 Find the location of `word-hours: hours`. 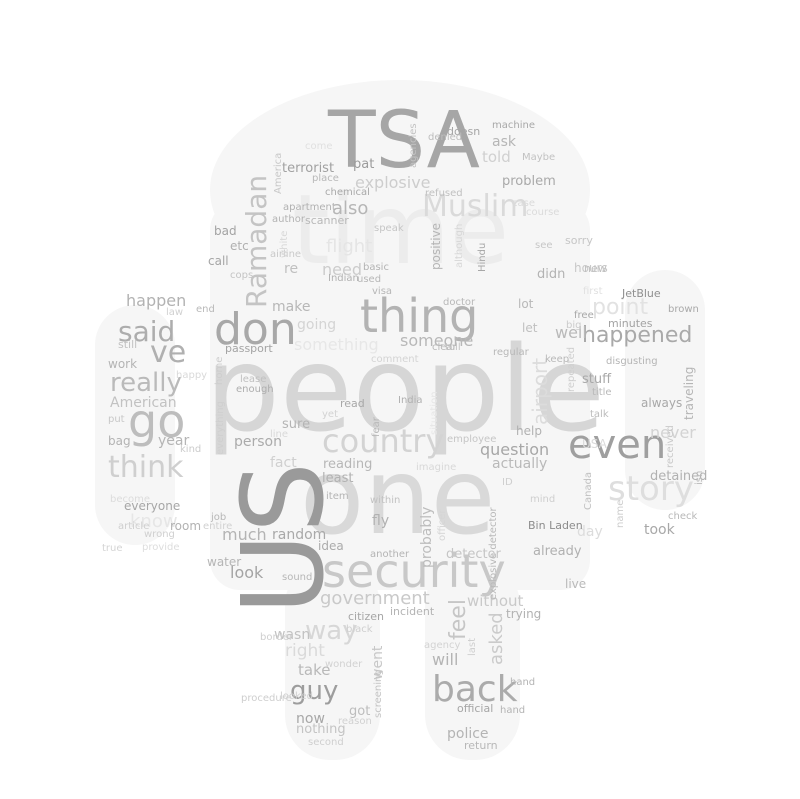

word-hours: hours is located at coordinates (591, 268).